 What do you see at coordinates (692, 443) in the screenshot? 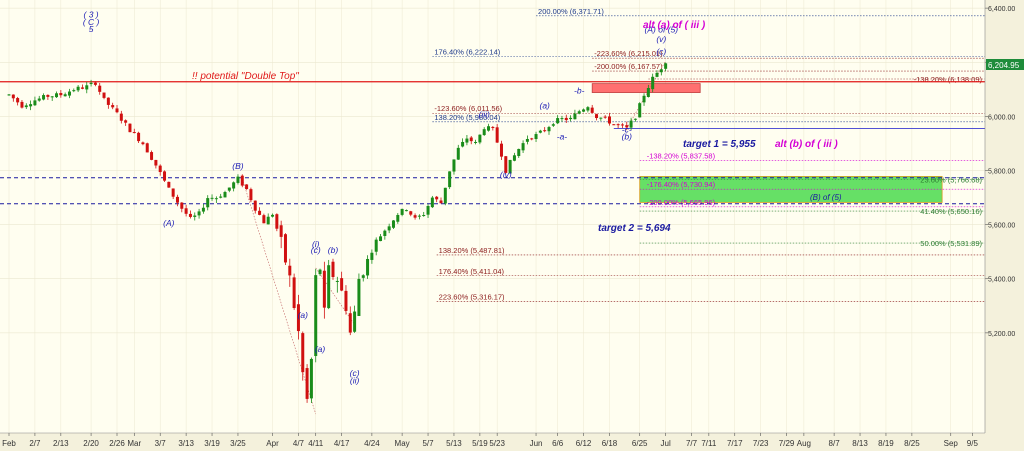
I see `x-tick-label: 7/7` at bounding box center [692, 443].